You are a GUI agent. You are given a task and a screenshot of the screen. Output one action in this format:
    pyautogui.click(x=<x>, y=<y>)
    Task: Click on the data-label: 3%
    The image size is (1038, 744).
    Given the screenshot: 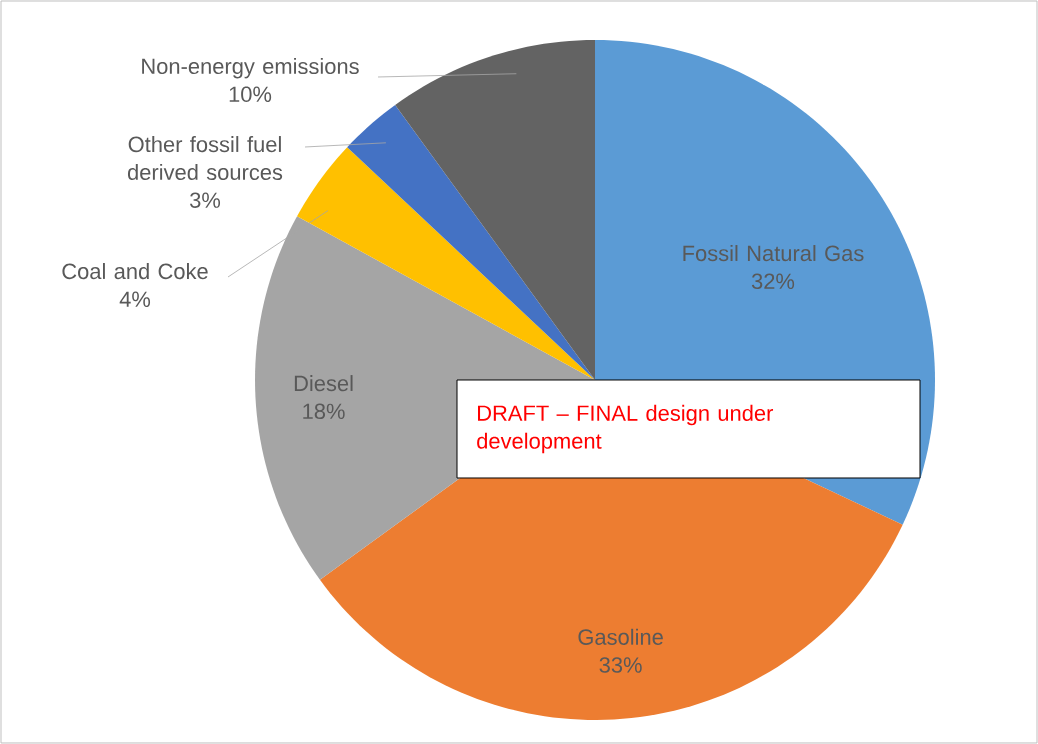 What is the action you would take?
    pyautogui.click(x=205, y=200)
    